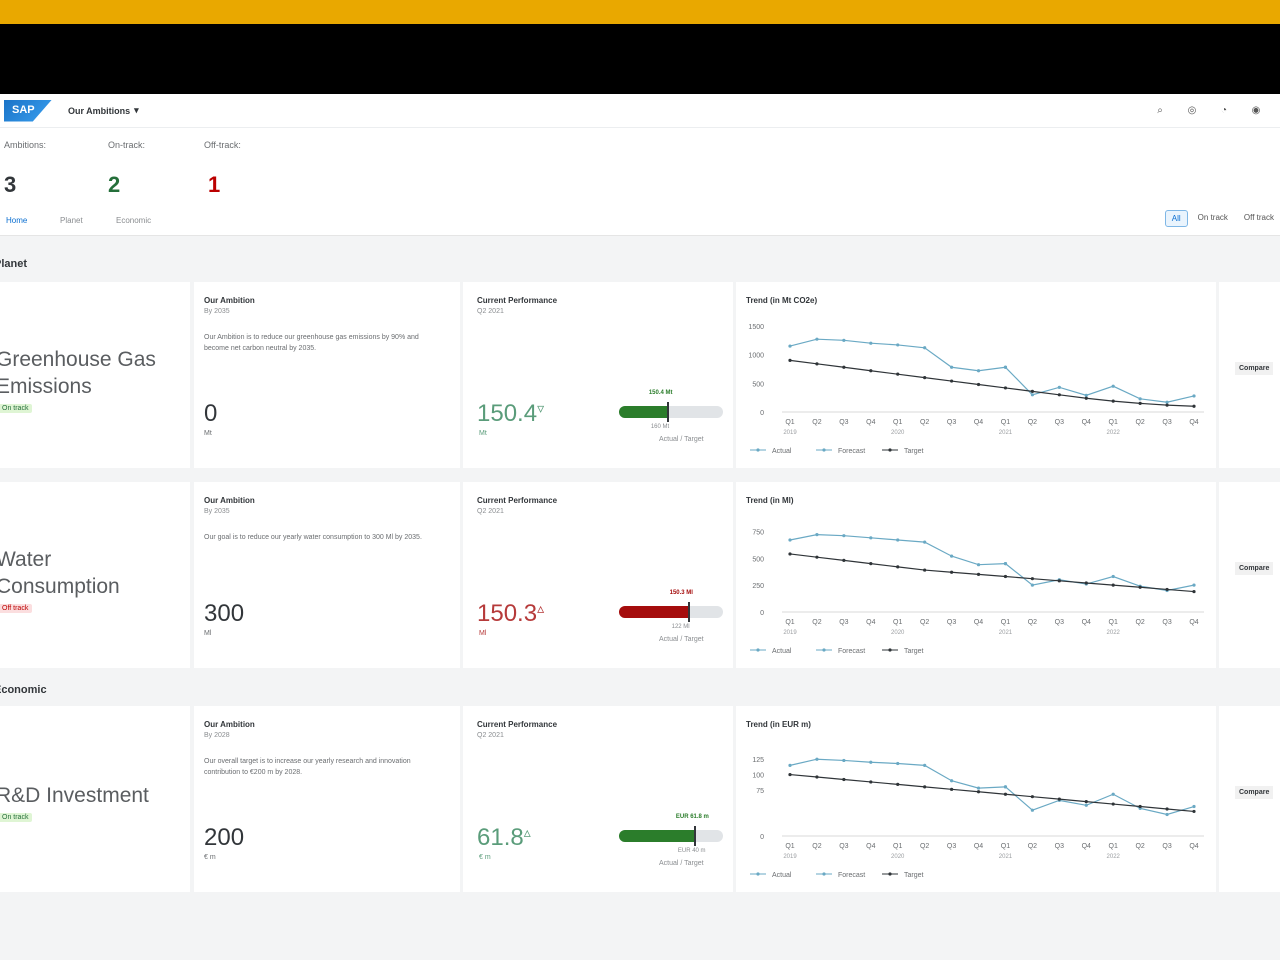 The image size is (1280, 960). What do you see at coordinates (1258, 217) in the screenshot?
I see `filter-off-track: Off track` at bounding box center [1258, 217].